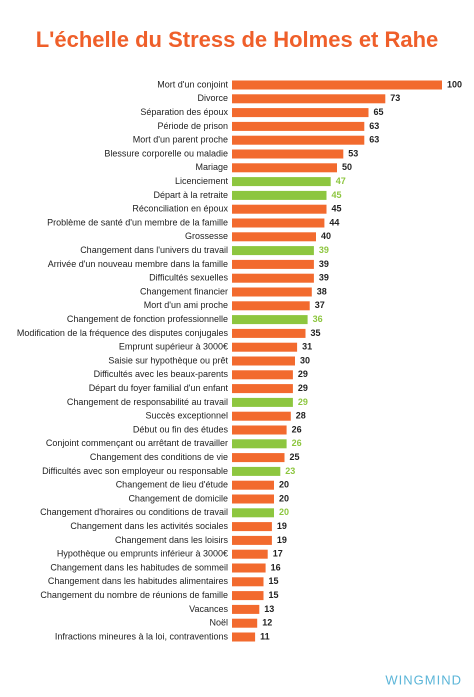  What do you see at coordinates (180, 140) in the screenshot?
I see `category-label: Mort d'un parent proche` at bounding box center [180, 140].